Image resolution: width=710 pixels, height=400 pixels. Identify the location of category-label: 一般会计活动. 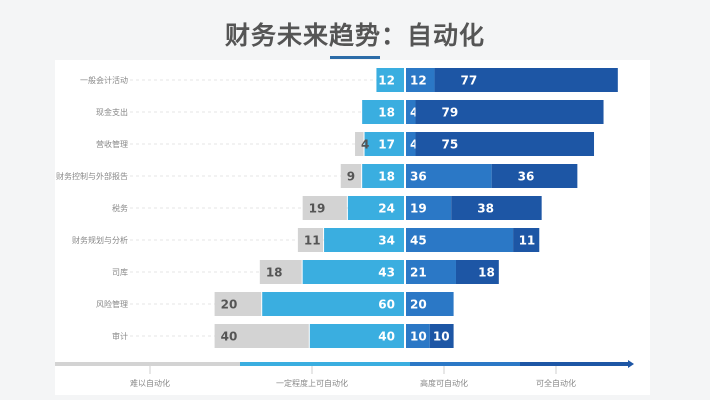
(104, 80).